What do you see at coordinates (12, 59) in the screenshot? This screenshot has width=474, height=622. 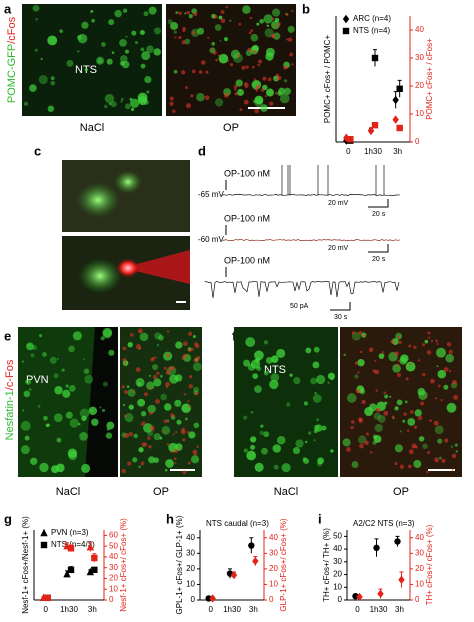 I see `stain-label: POMC-GFP/cFos` at bounding box center [12, 59].